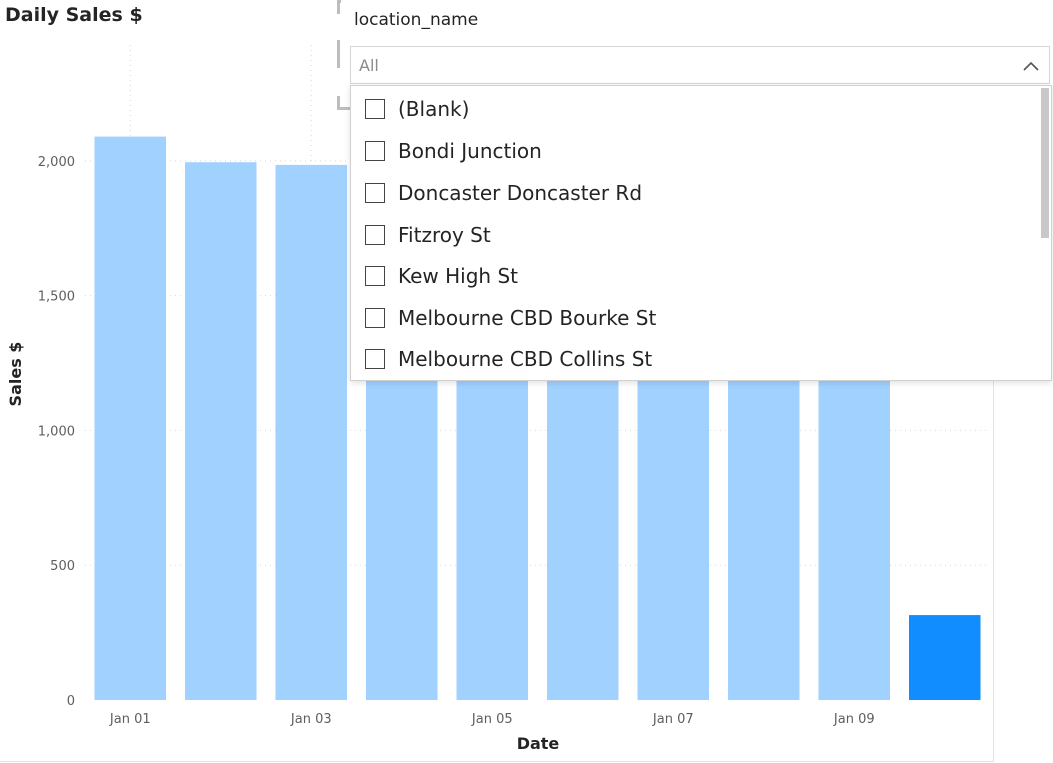 This screenshot has width=1053, height=763. Describe the element at coordinates (56, 162) in the screenshot. I see `y-tick-label: 2,000` at that location.